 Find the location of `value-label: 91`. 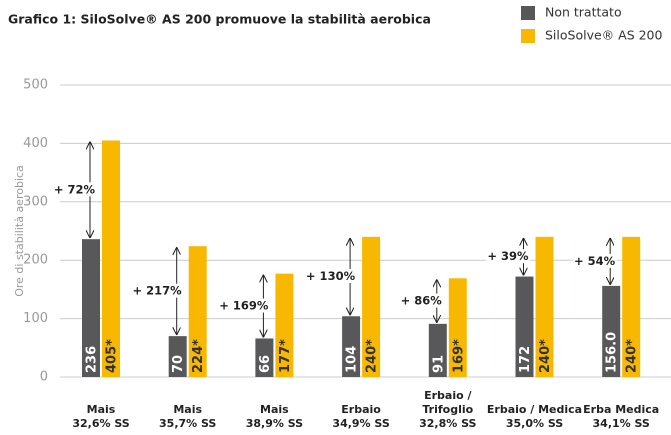

value-label: 91 is located at coordinates (438, 364).